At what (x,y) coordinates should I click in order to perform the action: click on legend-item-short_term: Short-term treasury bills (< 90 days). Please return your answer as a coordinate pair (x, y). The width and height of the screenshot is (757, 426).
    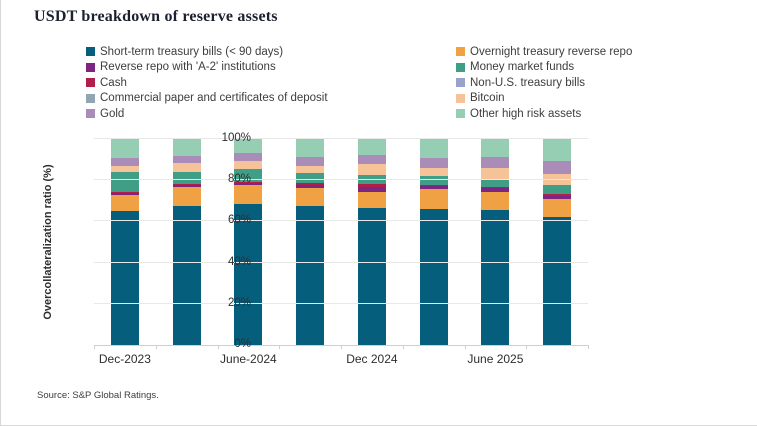
    Looking at the image, I should click on (207, 52).